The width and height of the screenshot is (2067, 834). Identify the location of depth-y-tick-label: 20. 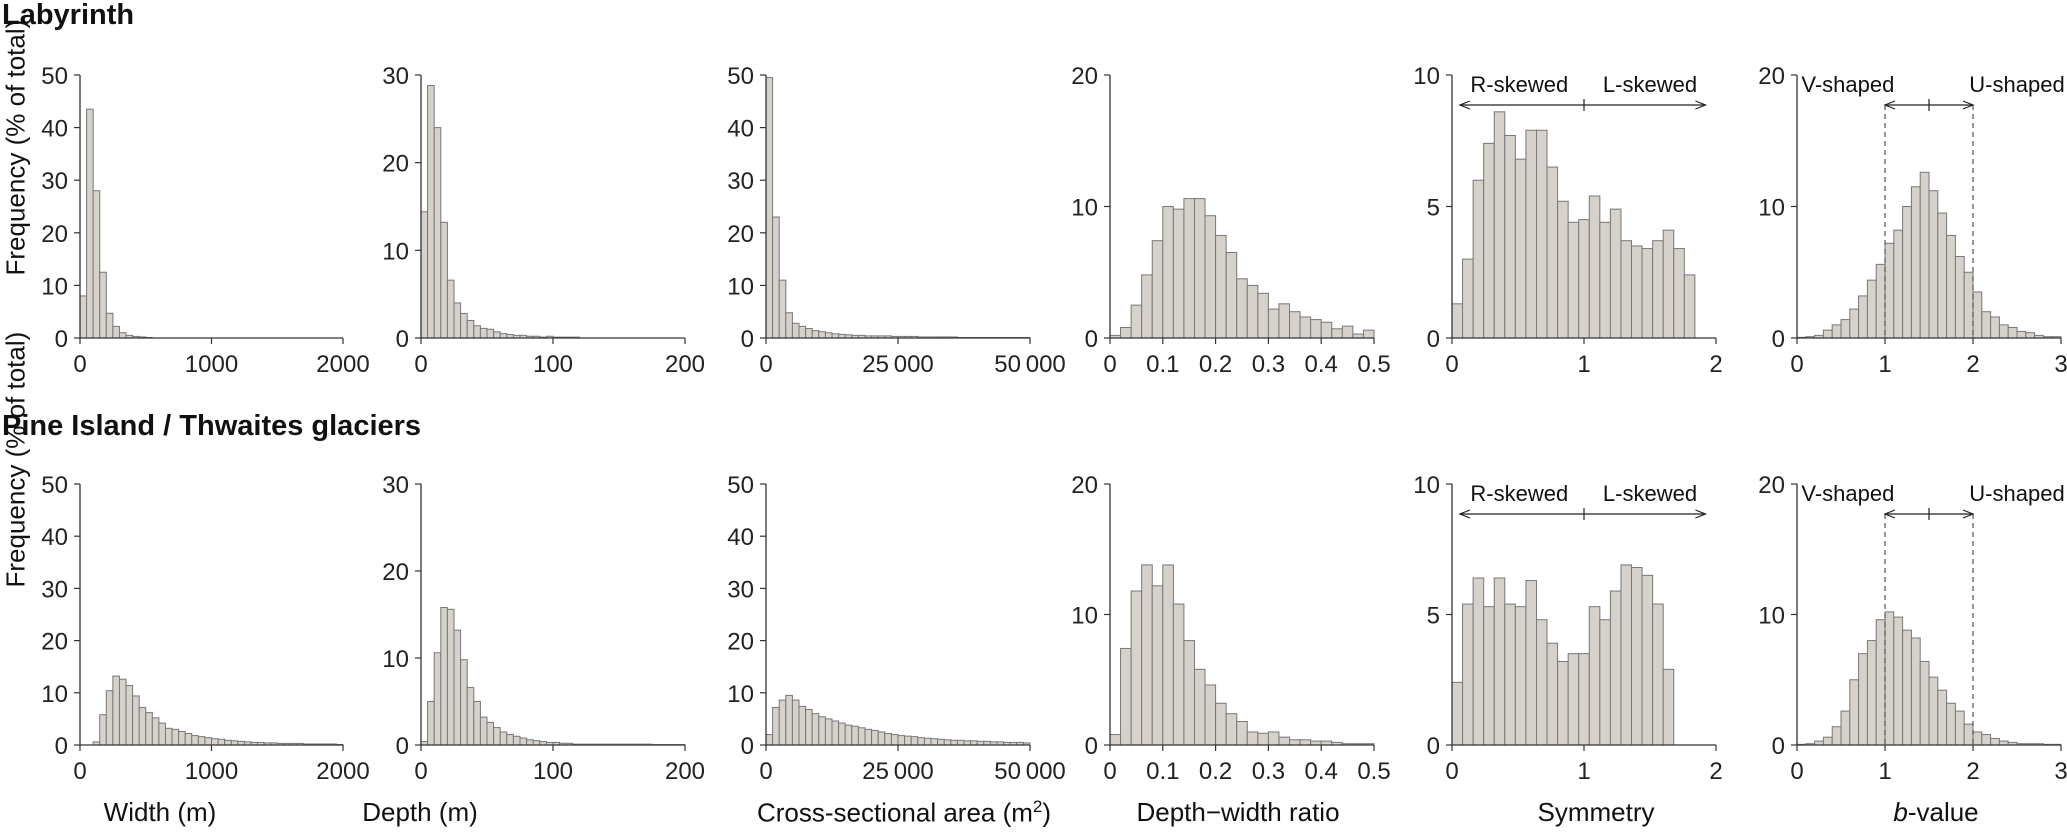
(395, 572).